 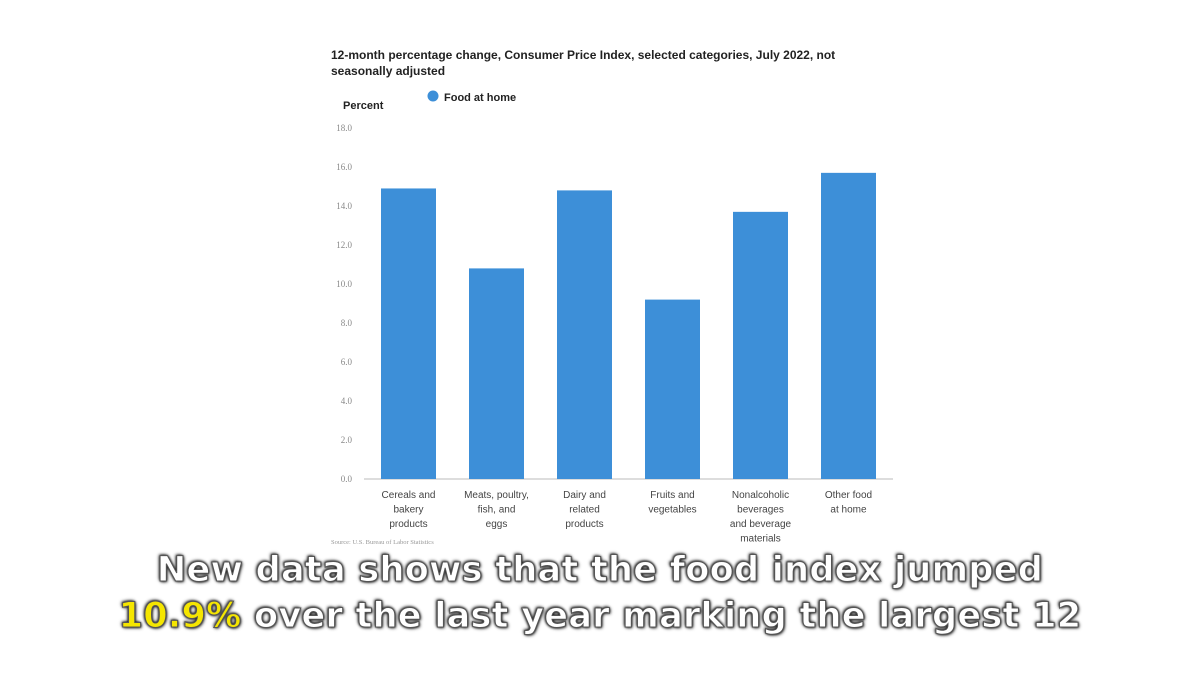 What do you see at coordinates (344, 167) in the screenshot?
I see `y-tick-label: 16.0` at bounding box center [344, 167].